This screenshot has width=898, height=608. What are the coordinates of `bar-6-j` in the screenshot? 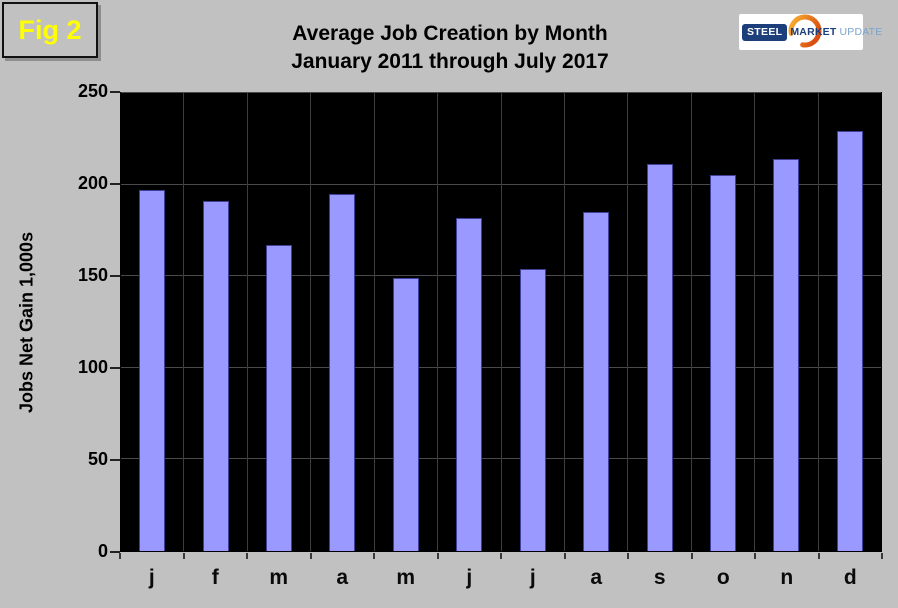 It's located at (469, 384).